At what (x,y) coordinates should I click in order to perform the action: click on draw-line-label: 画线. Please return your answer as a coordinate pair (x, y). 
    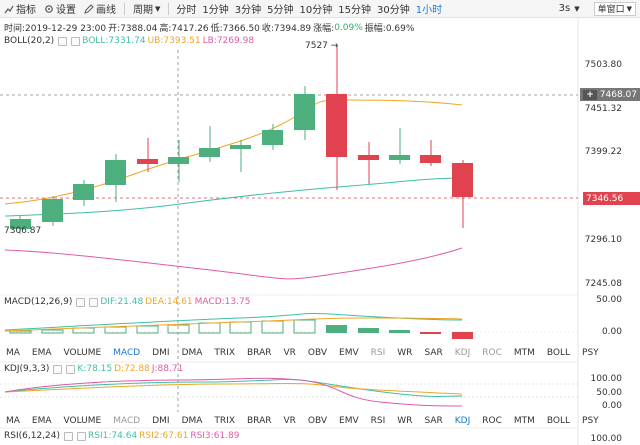
    Looking at the image, I should click on (106, 10).